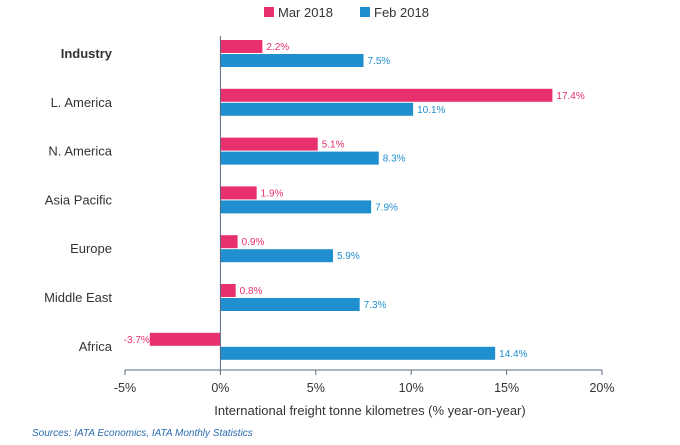 This screenshot has height=445, width=680. I want to click on value-label-1-6: 14.4%, so click(513, 354).